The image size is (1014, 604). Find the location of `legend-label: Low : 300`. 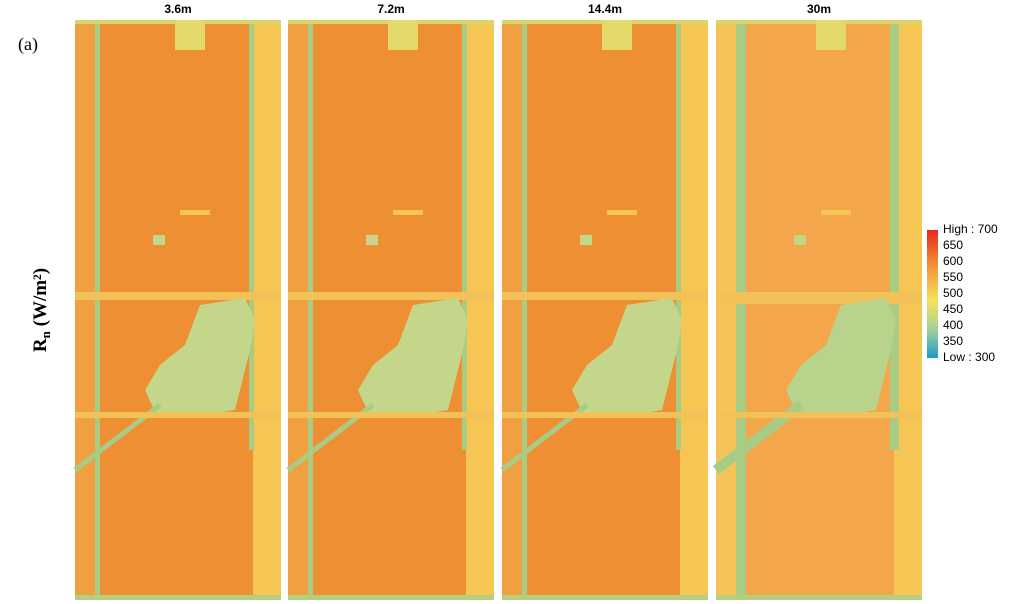

legend-label: Low : 300 is located at coordinates (969, 357).